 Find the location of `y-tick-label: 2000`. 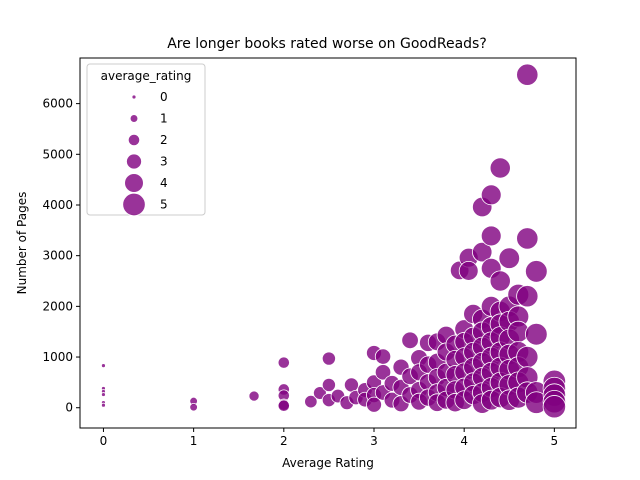

y-tick-label: 2000 is located at coordinates (57, 306).